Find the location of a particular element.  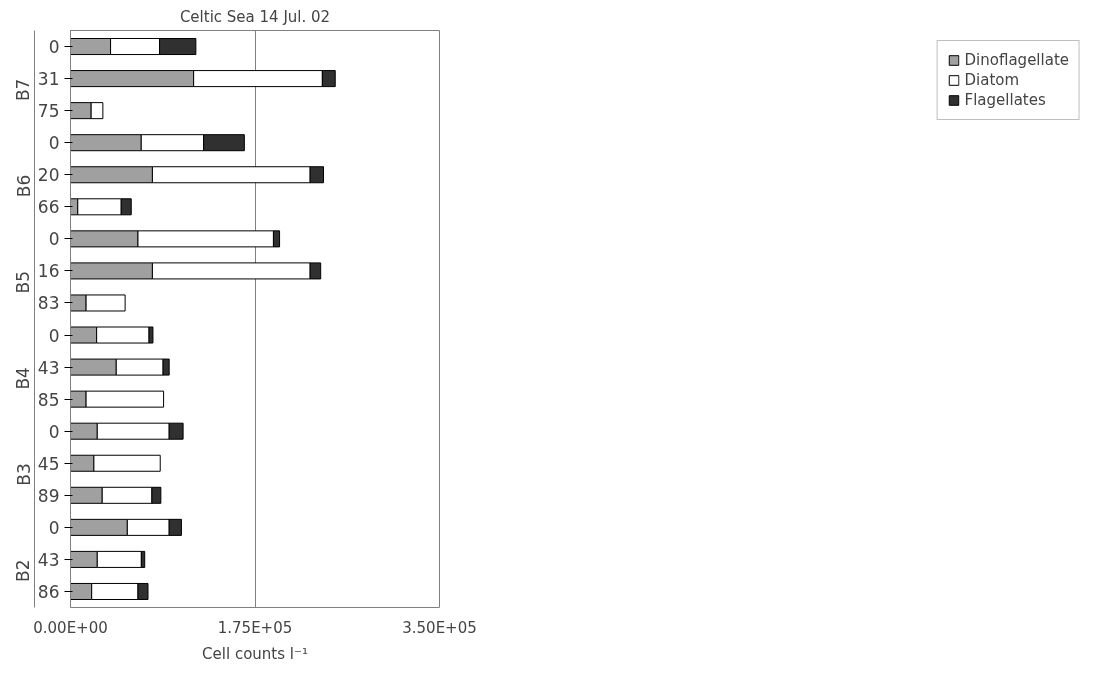

chart-title: Celtic Sea 14 Jul. 02 is located at coordinates (255, 16).